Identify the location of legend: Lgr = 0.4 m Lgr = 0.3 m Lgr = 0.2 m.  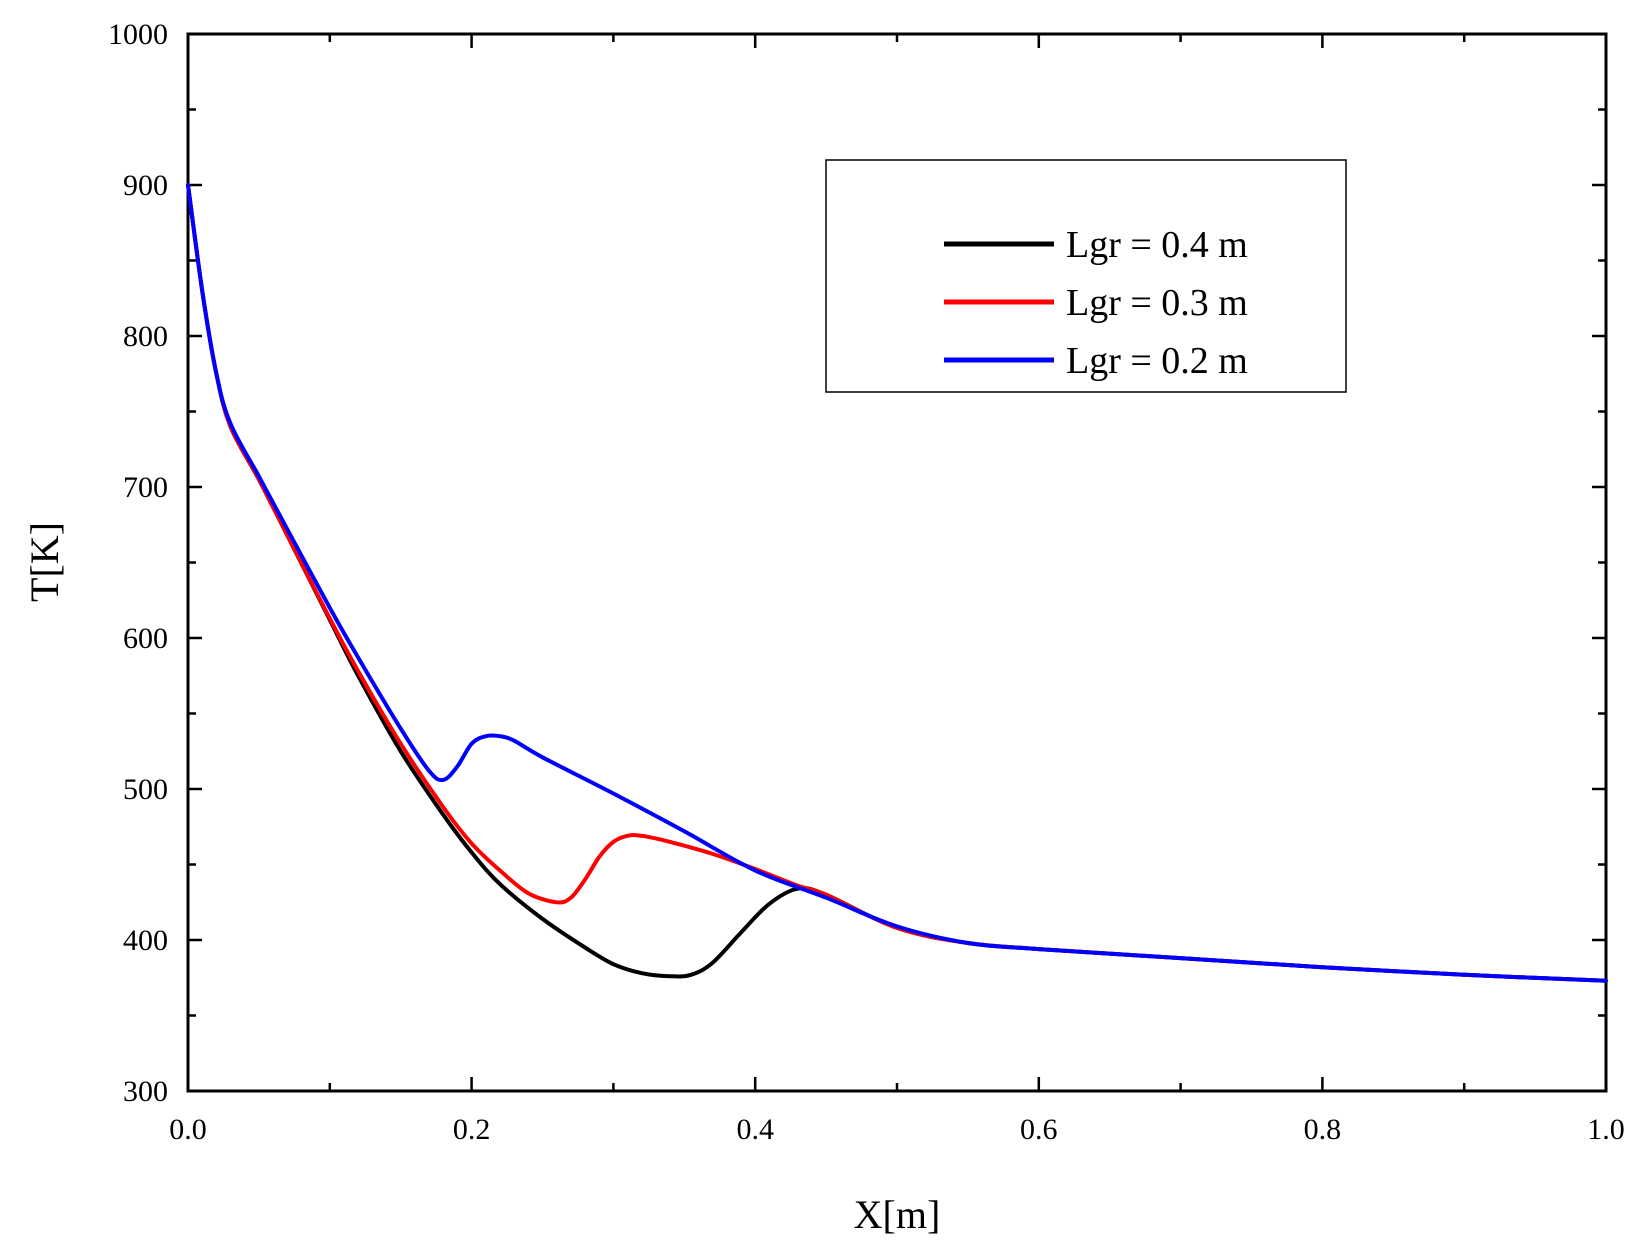
(1086, 276).